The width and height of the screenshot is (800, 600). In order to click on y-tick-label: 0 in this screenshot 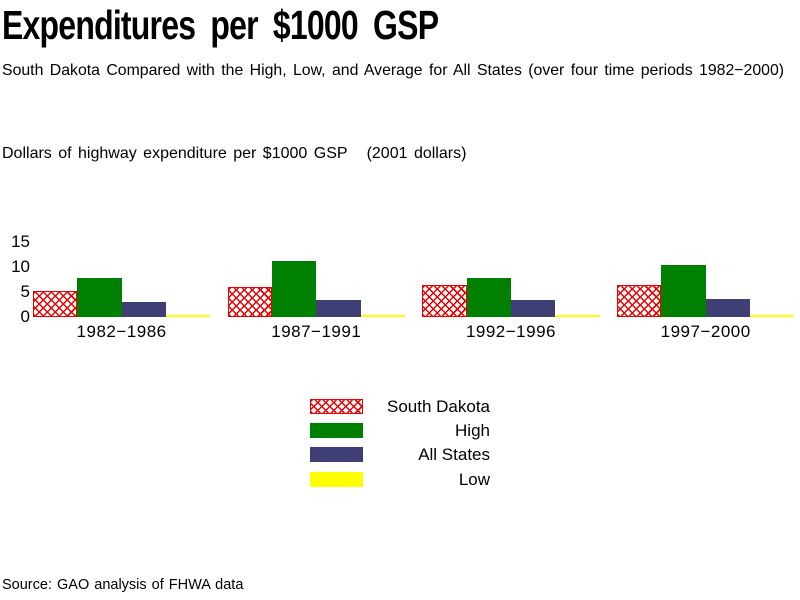, I will do `click(25, 316)`.